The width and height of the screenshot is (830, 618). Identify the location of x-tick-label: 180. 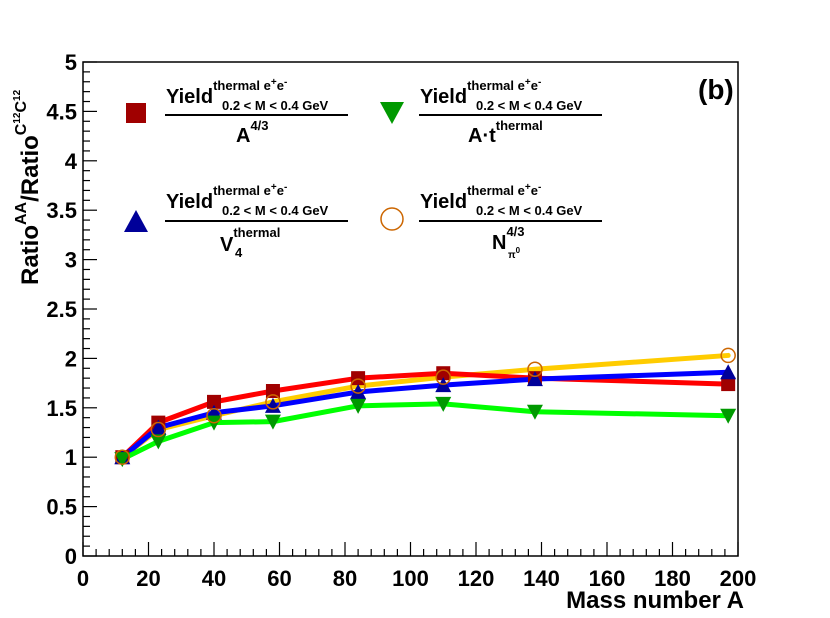
(672, 578).